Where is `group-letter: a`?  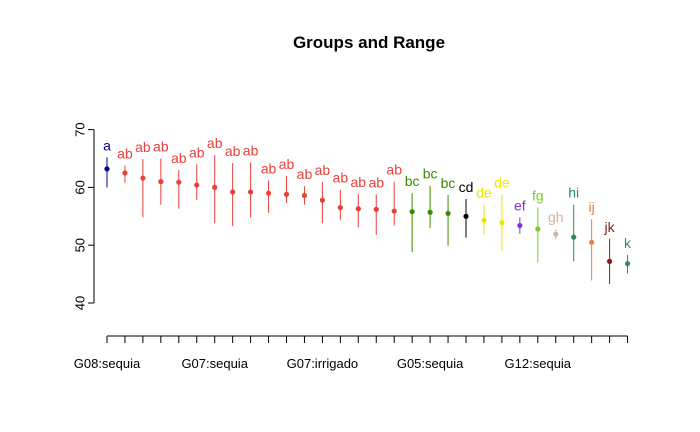 group-letter: a is located at coordinates (107, 145).